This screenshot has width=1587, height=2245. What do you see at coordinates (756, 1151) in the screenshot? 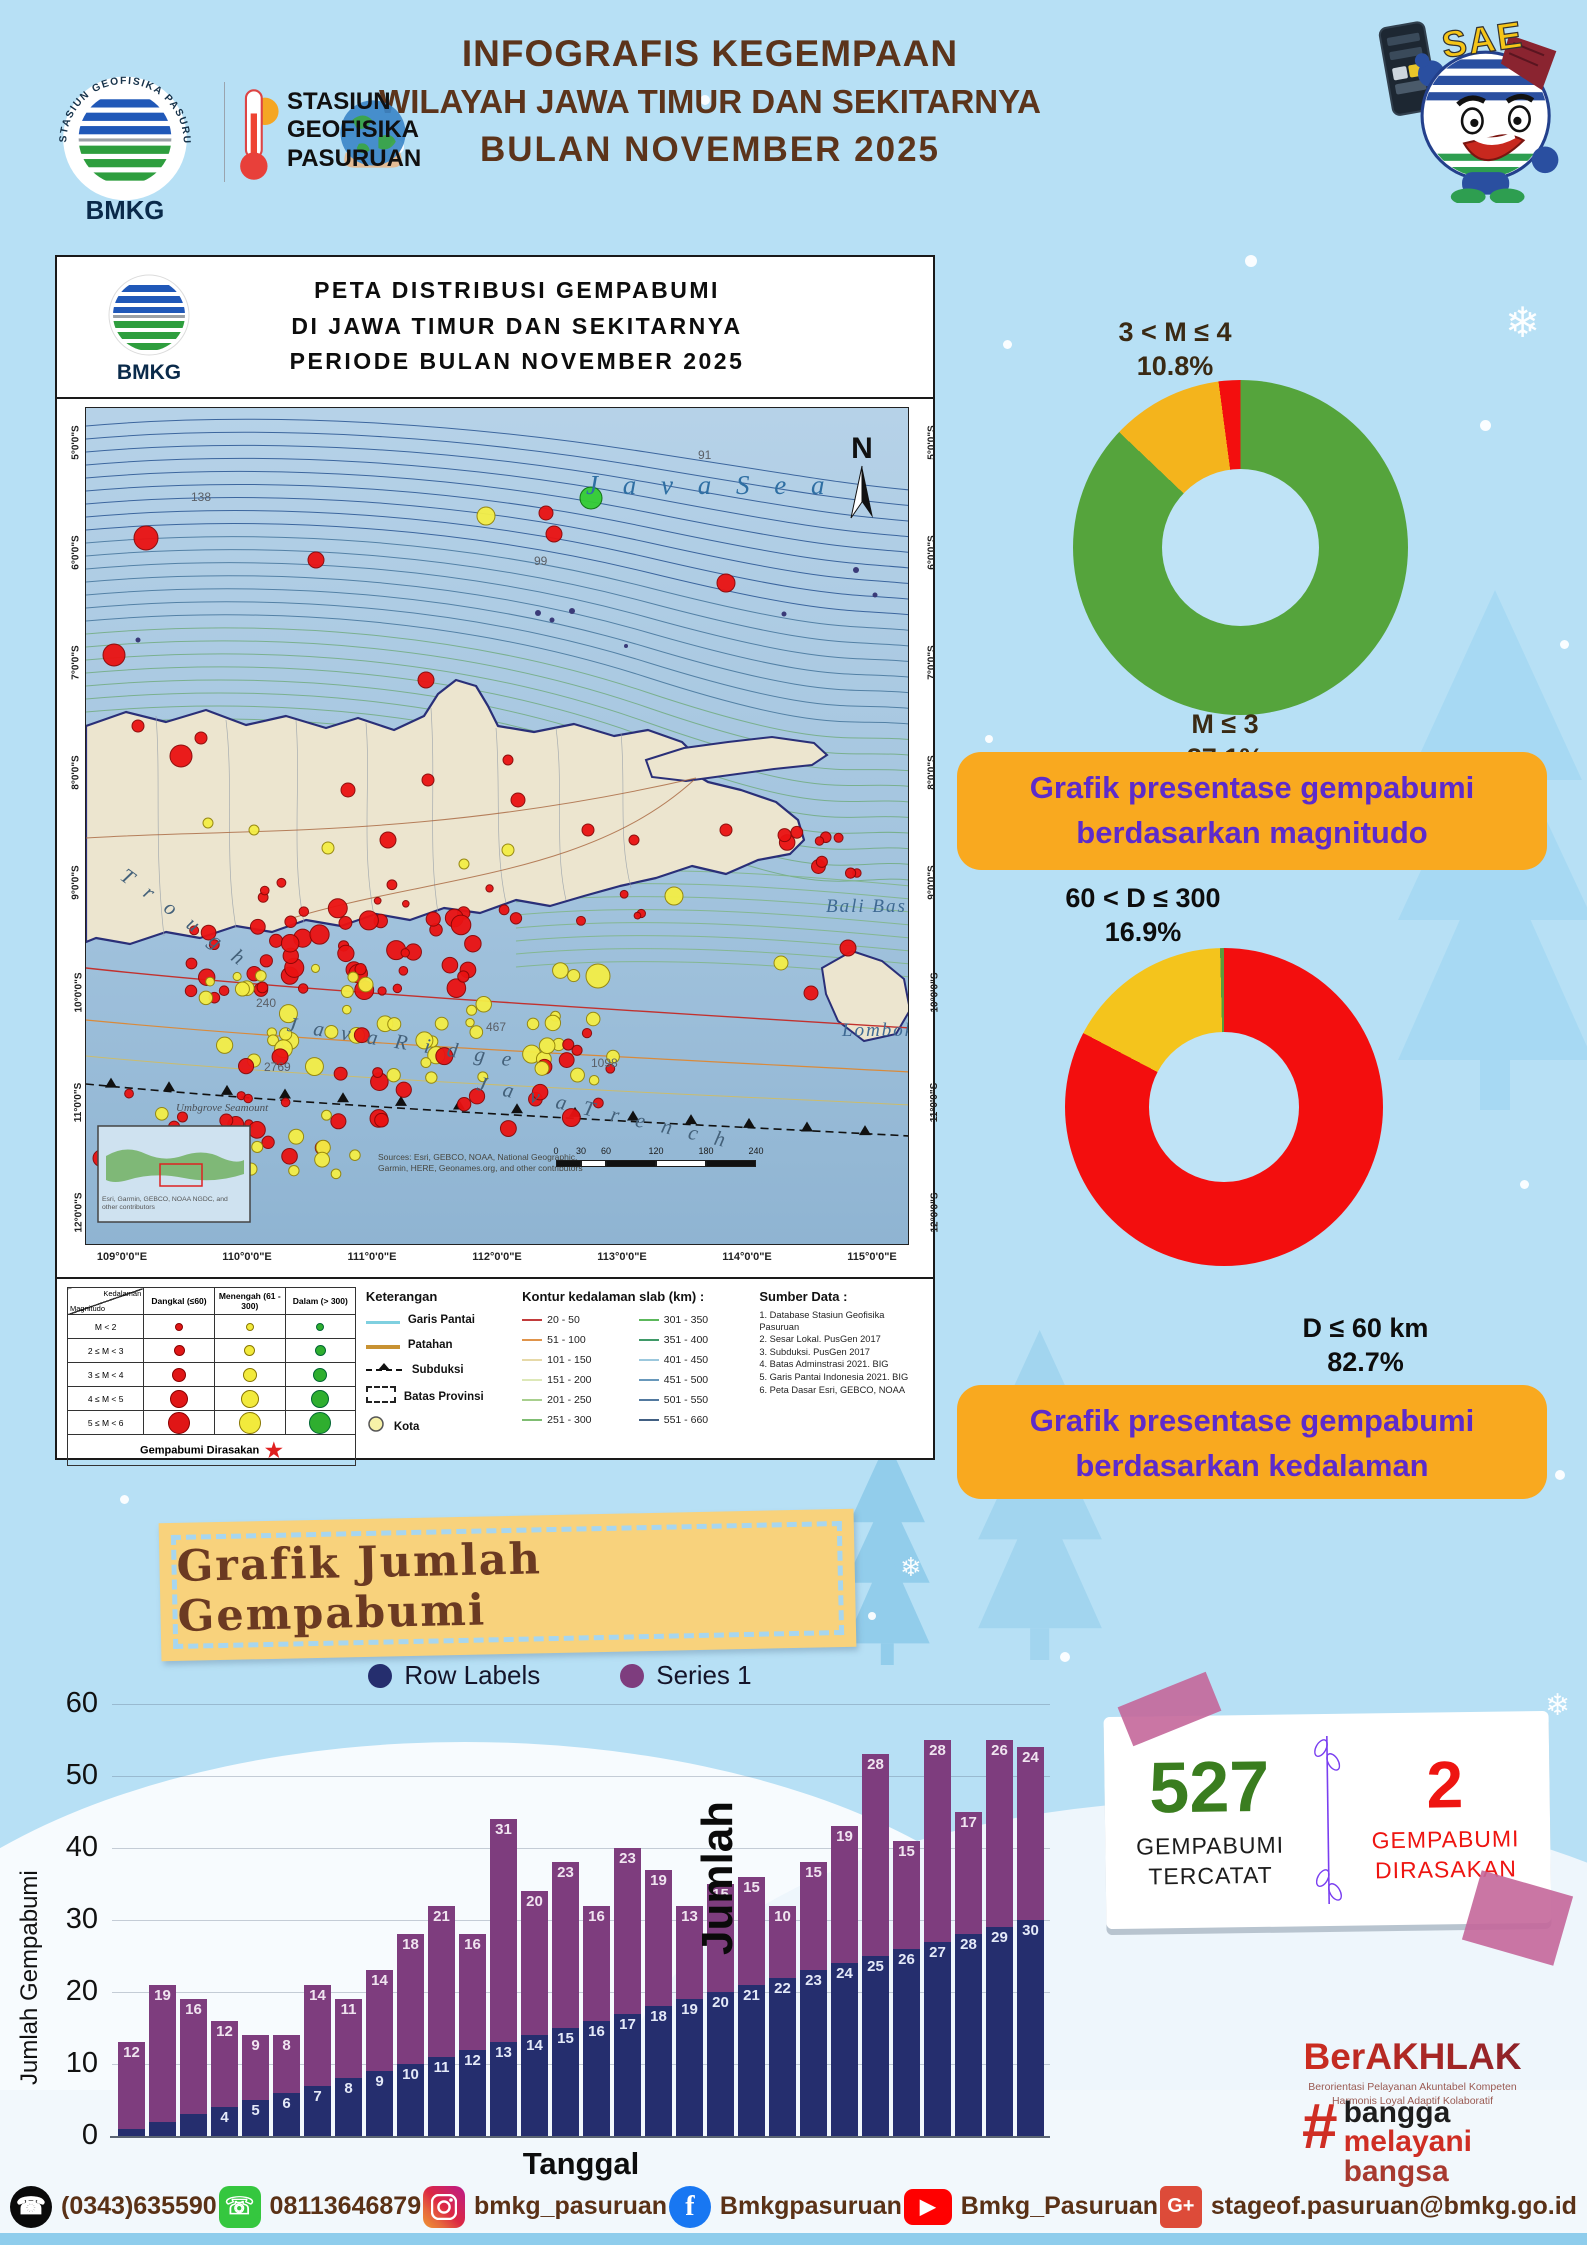
I see `scale-number: 240` at bounding box center [756, 1151].